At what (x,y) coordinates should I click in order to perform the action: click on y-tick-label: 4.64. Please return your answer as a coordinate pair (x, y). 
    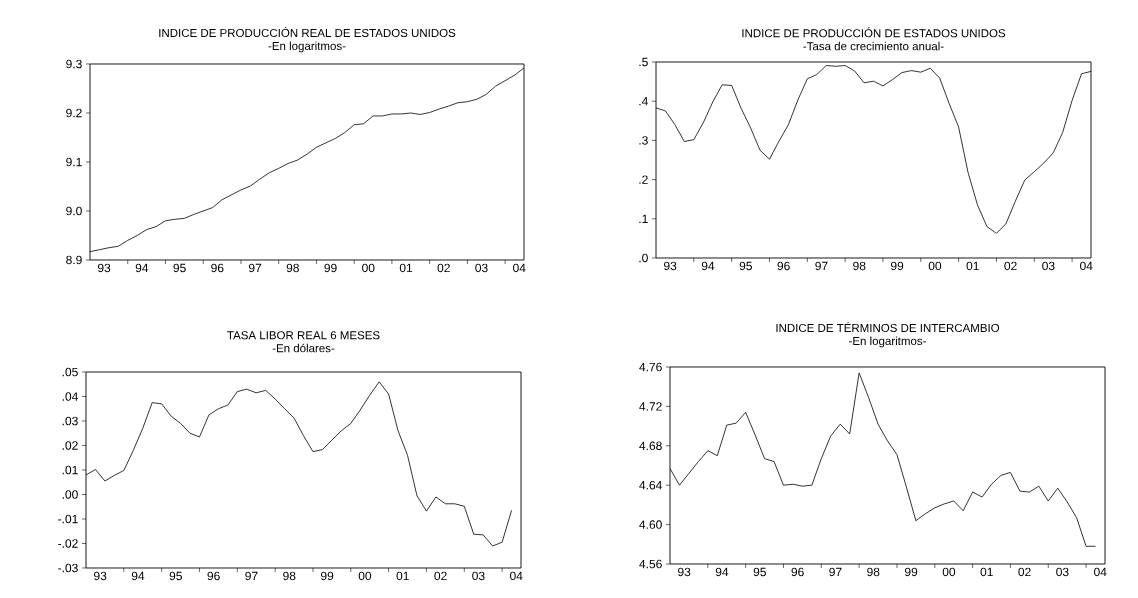
    Looking at the image, I should click on (650, 485).